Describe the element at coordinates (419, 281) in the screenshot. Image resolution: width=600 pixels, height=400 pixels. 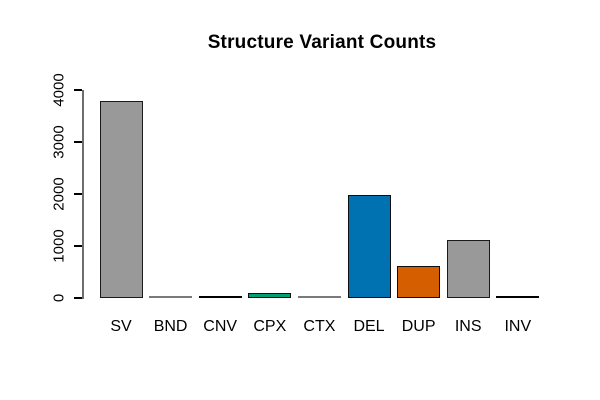
I see `bar-dup` at that location.